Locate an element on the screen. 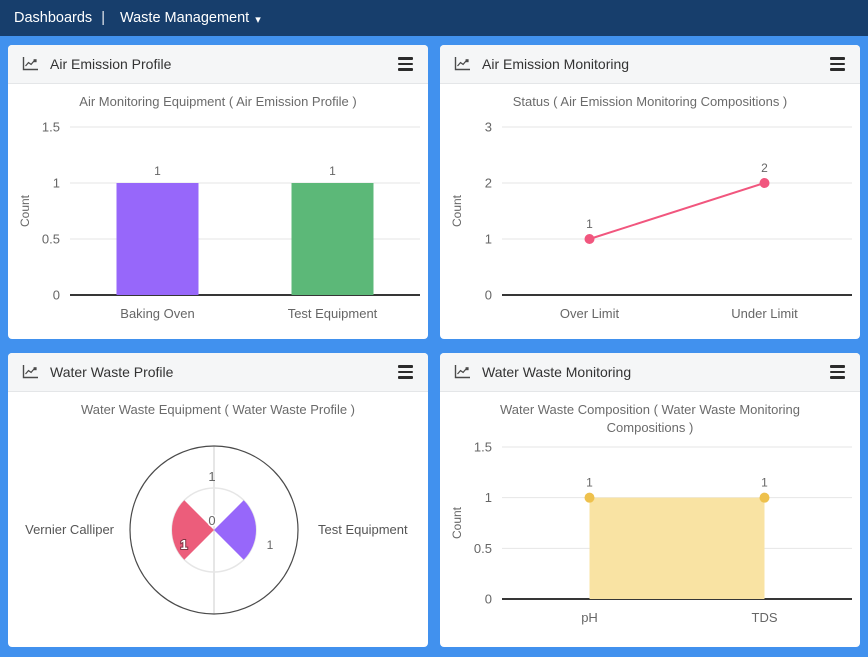  svg-text: TDS is located at coordinates (765, 617).